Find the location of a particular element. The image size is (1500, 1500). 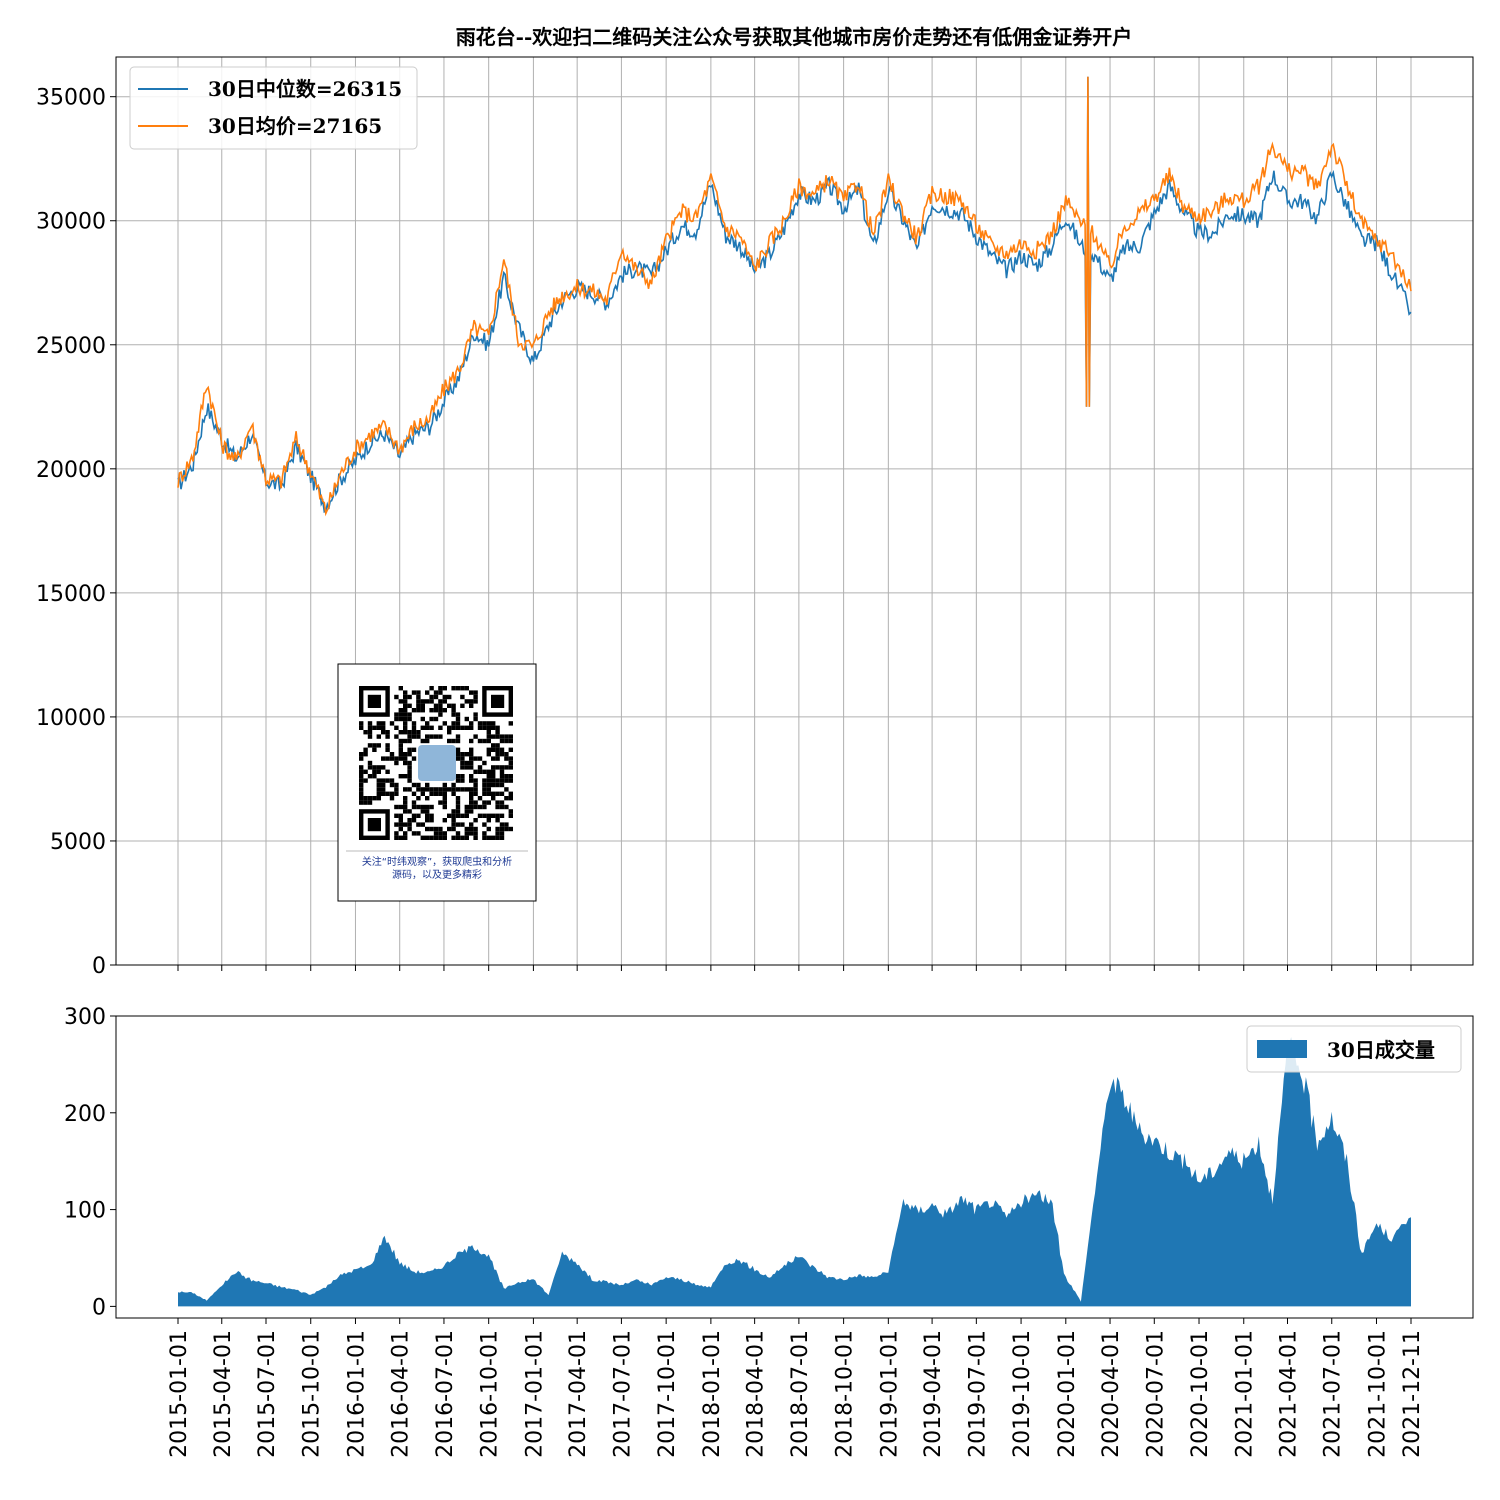

x-tick-label: 2020-07-01 is located at coordinates (1155, 1394).